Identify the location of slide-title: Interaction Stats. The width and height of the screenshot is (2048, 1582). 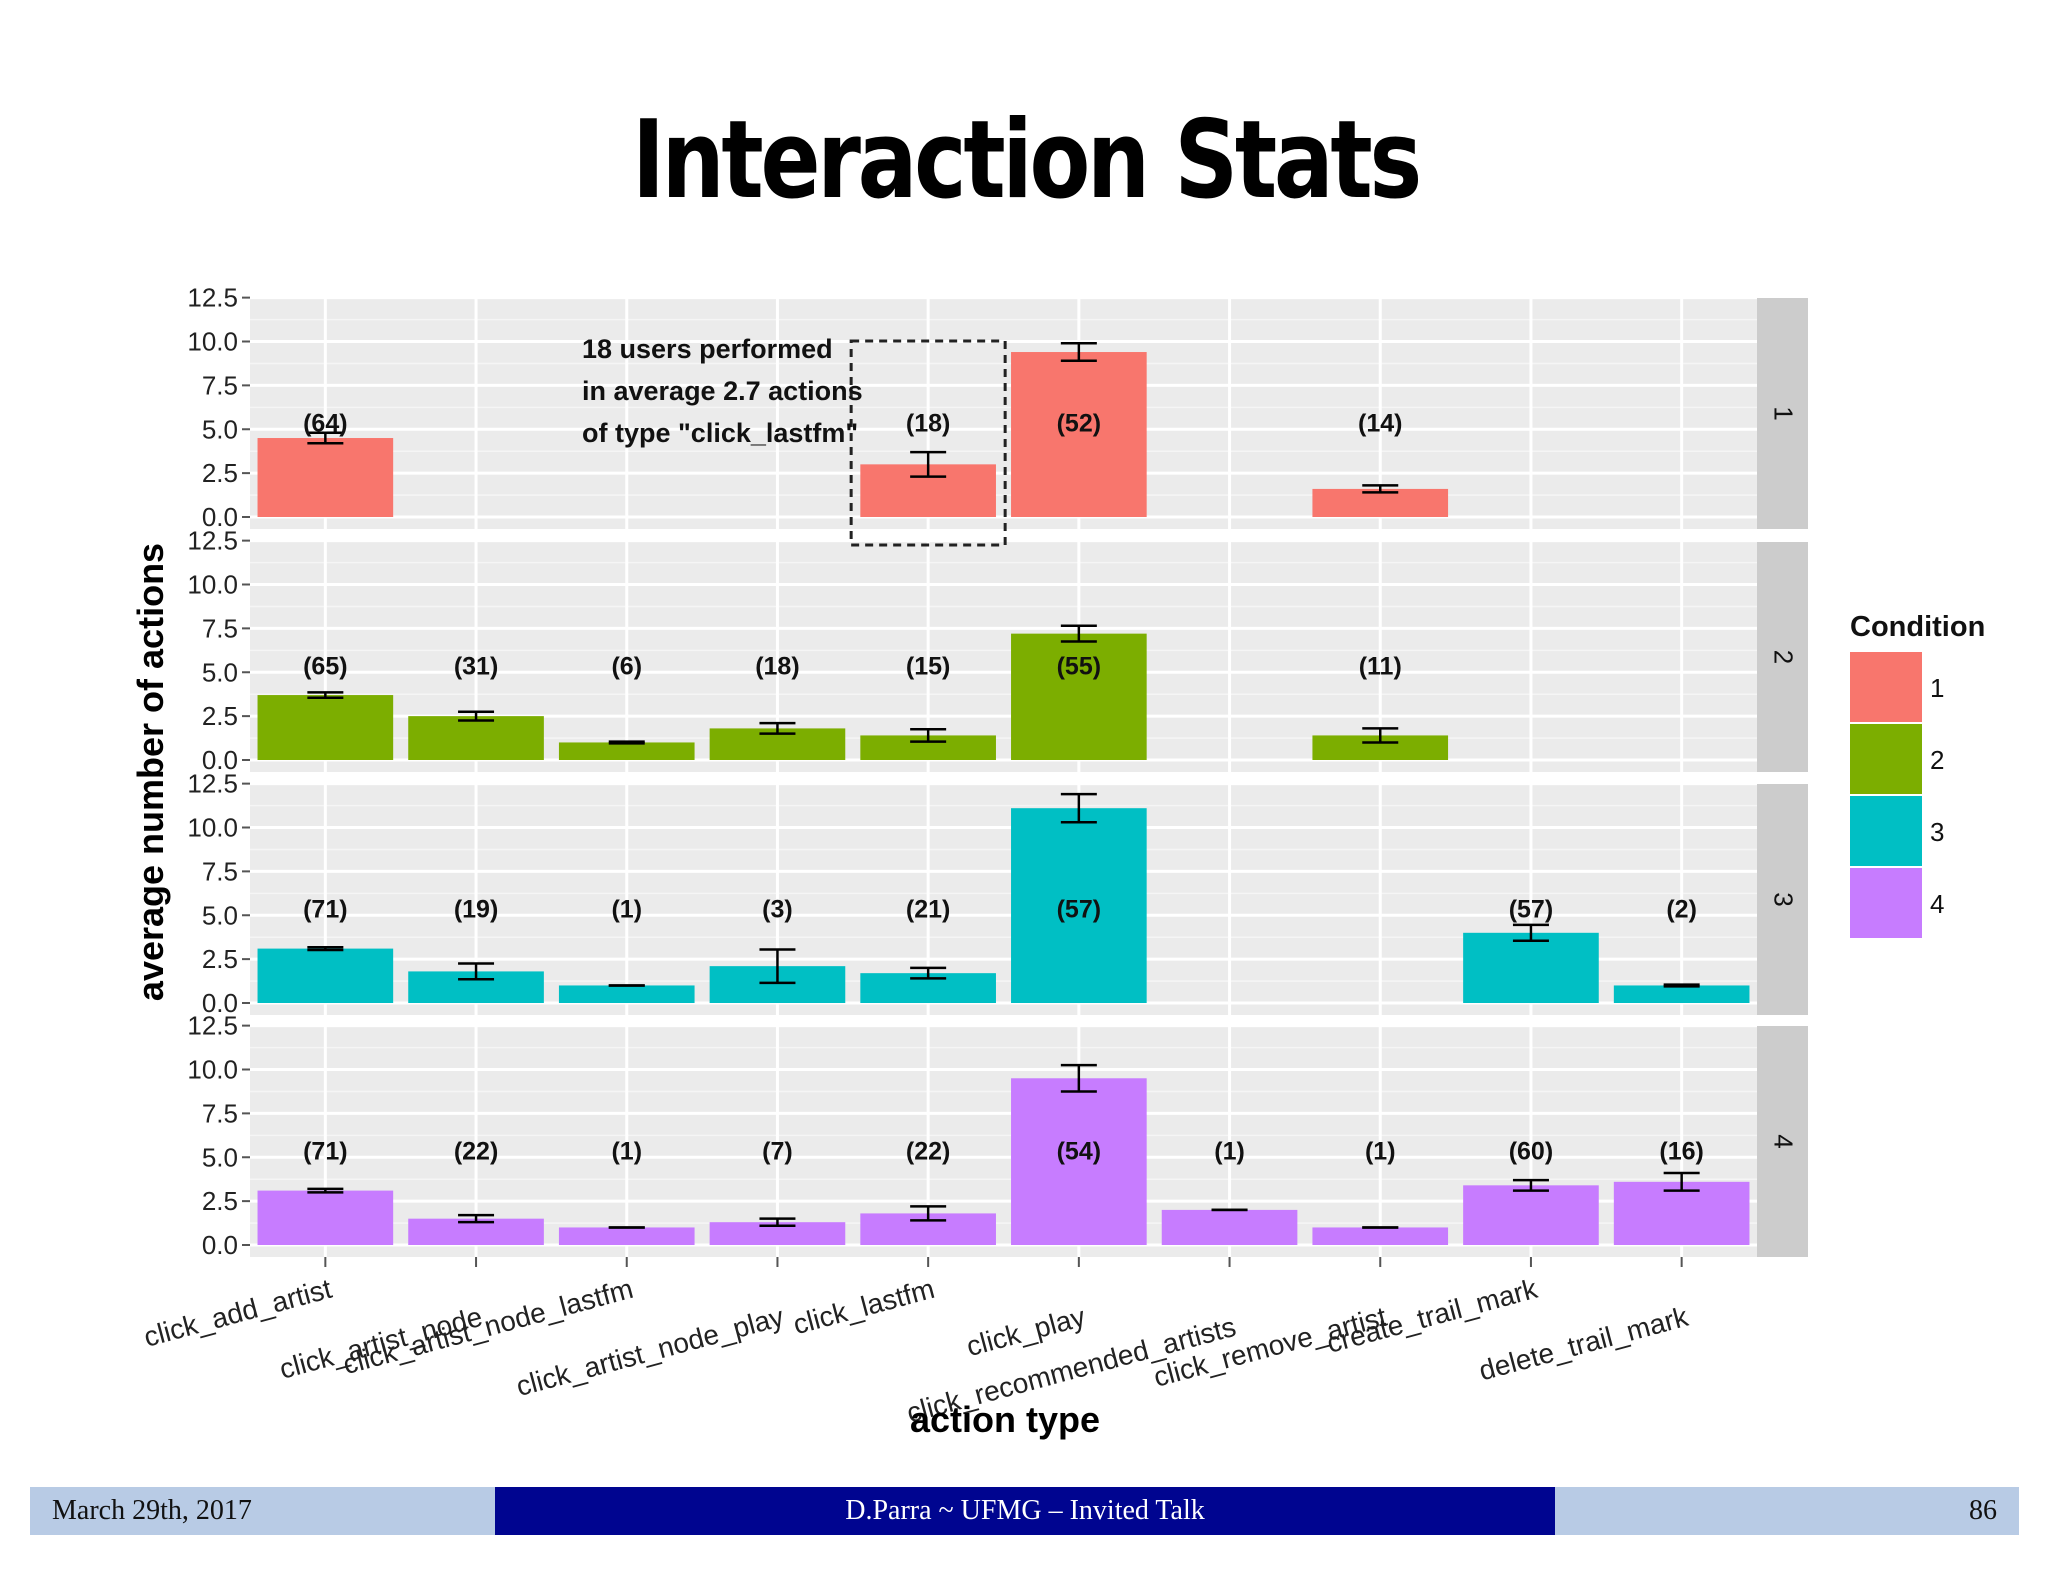
(1026, 160).